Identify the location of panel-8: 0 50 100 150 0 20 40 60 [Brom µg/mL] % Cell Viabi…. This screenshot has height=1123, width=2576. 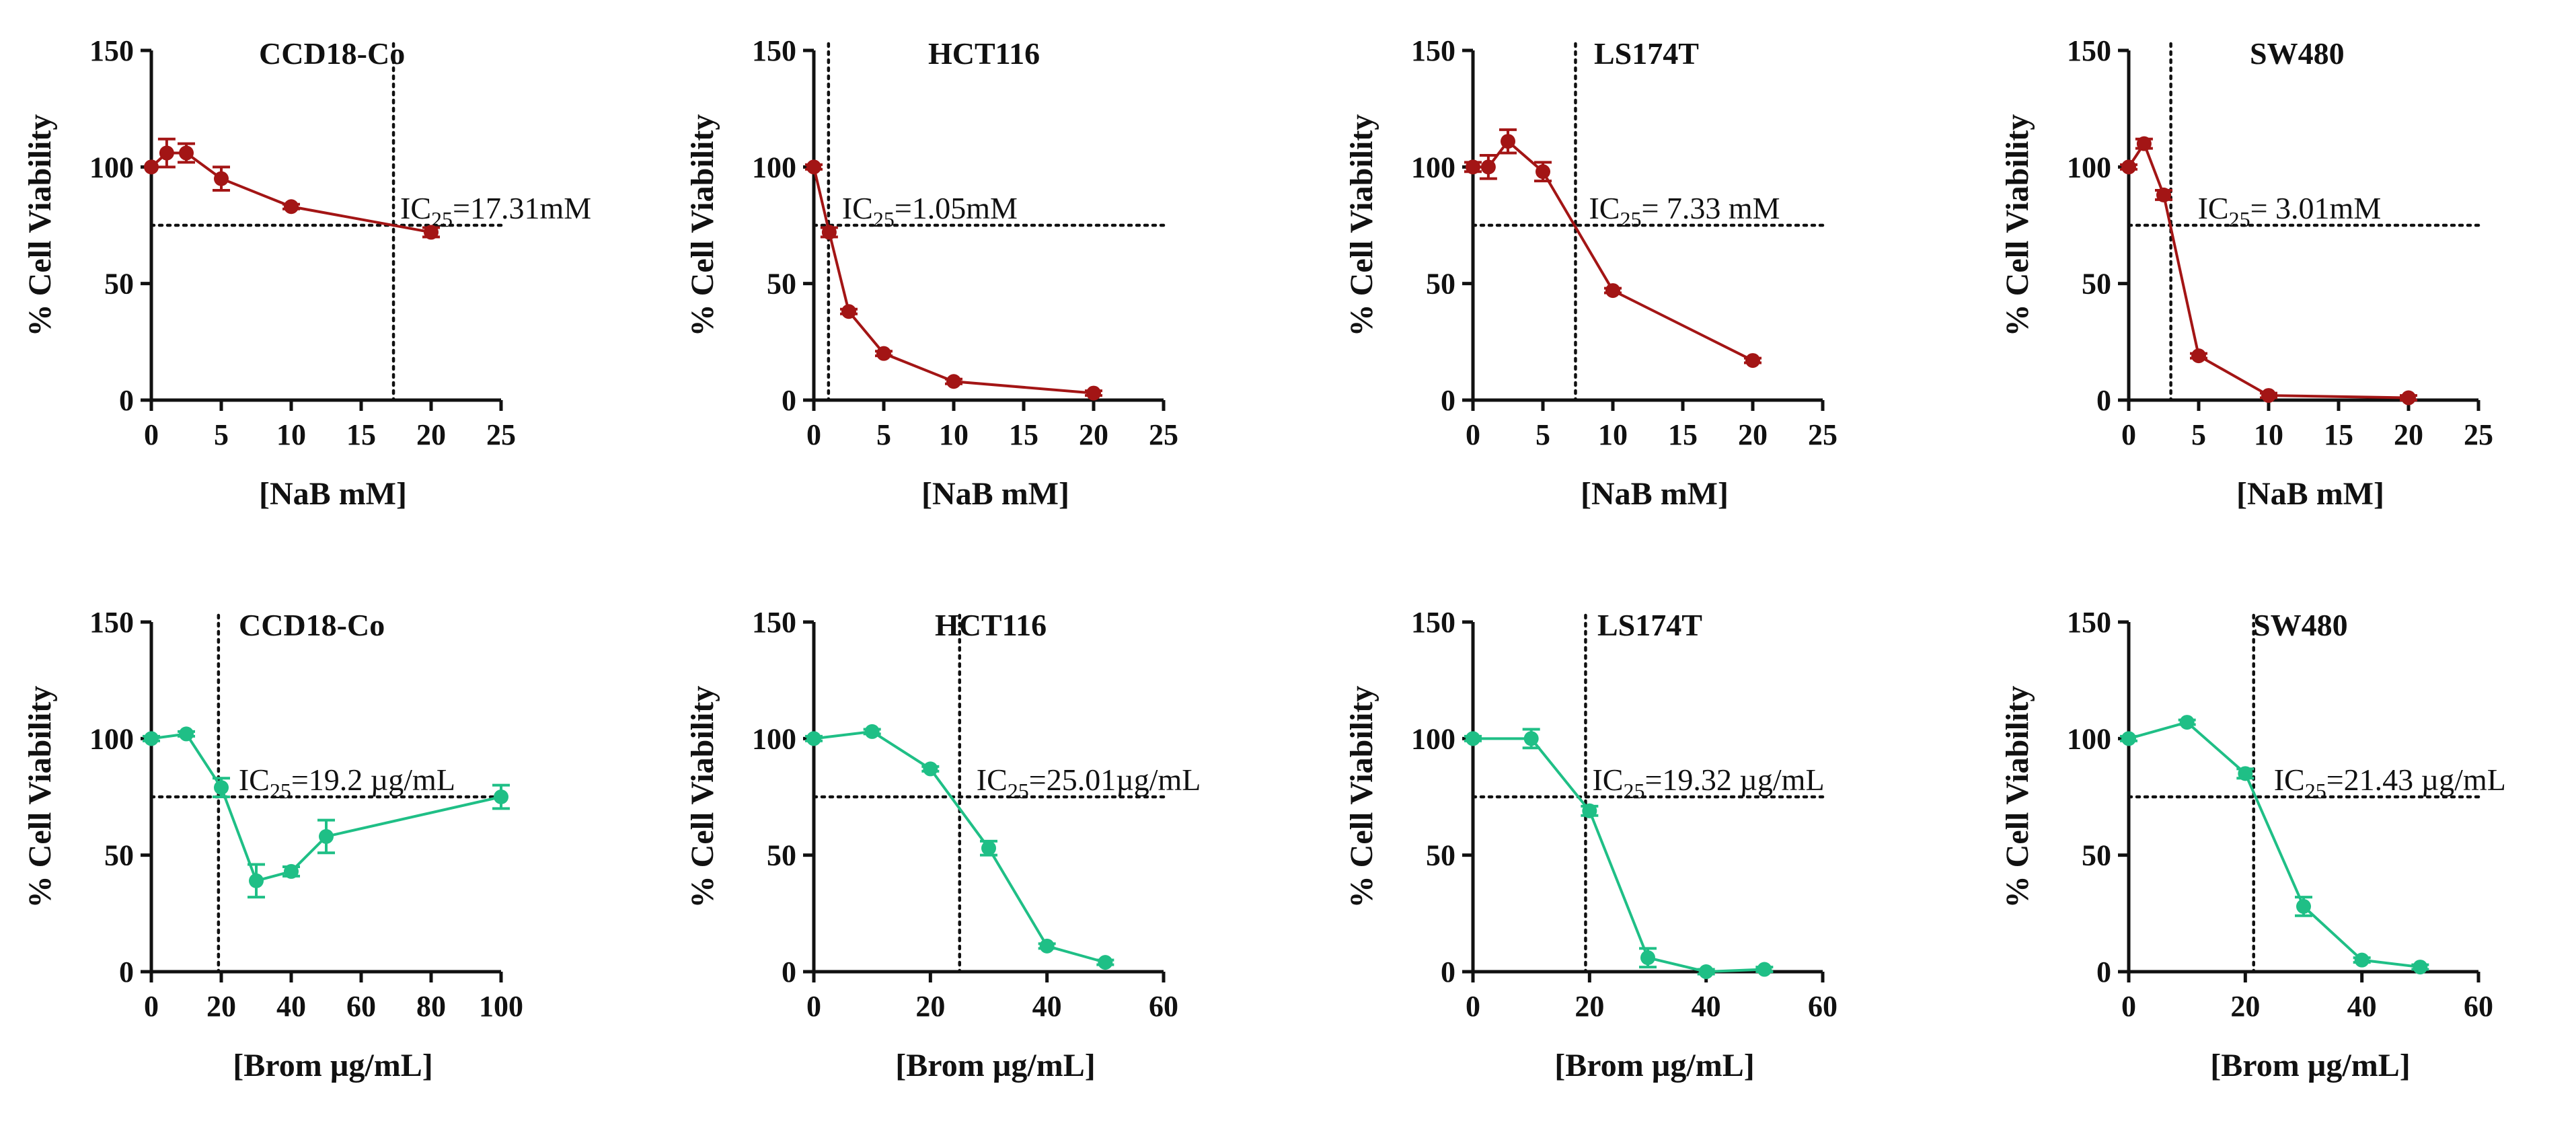
(2253, 844).